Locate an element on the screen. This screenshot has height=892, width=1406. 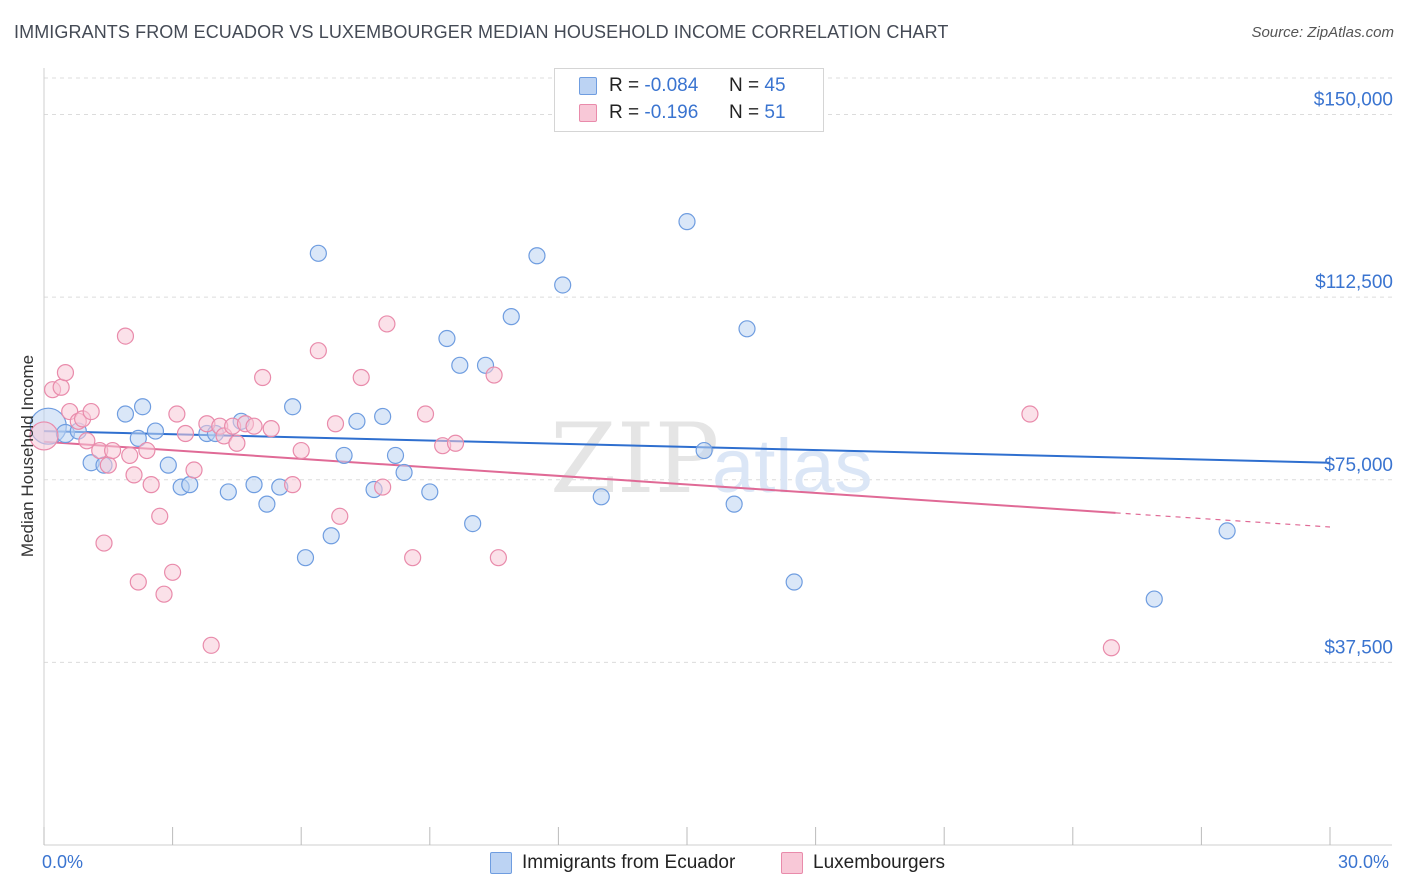
stats-row-blue: R = -0.084 N = 45 is located at coordinates (682, 86).